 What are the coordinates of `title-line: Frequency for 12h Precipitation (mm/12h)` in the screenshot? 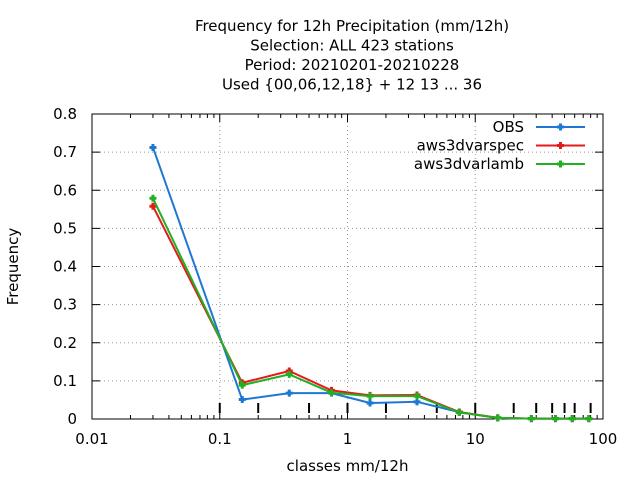 It's located at (352, 26).